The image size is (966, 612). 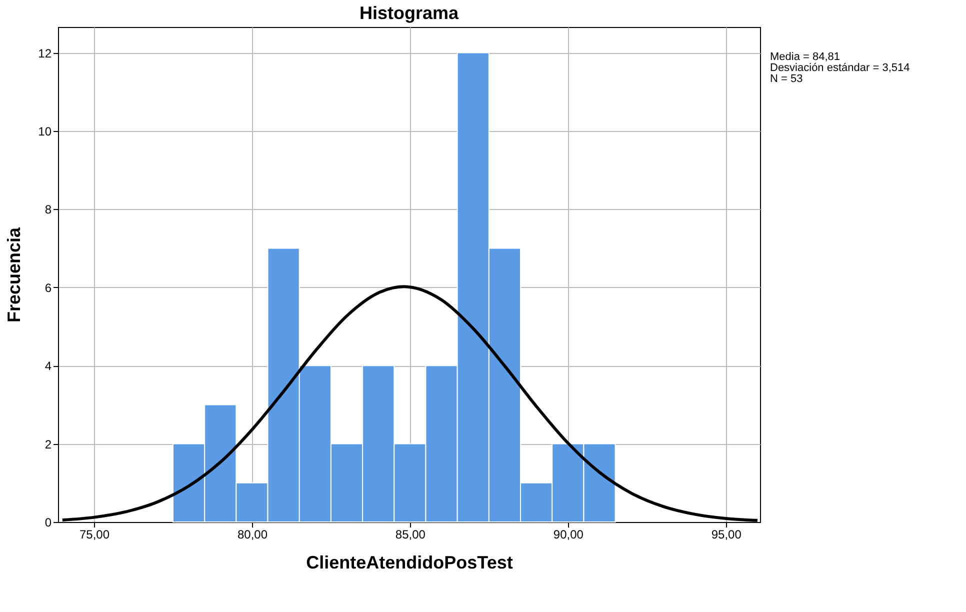 What do you see at coordinates (48, 366) in the screenshot?
I see `y-tick-label: 4` at bounding box center [48, 366].